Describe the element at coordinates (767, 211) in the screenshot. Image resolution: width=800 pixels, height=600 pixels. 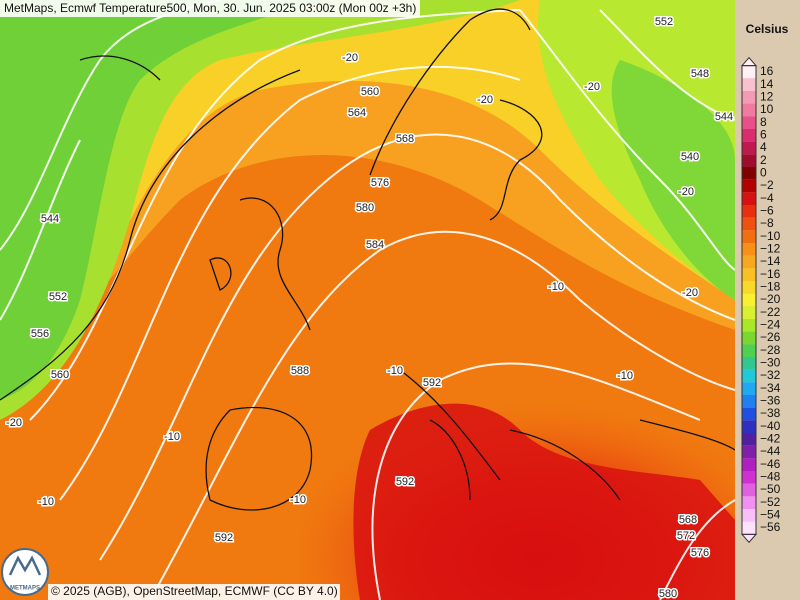
I see `legend-label: −6` at that location.